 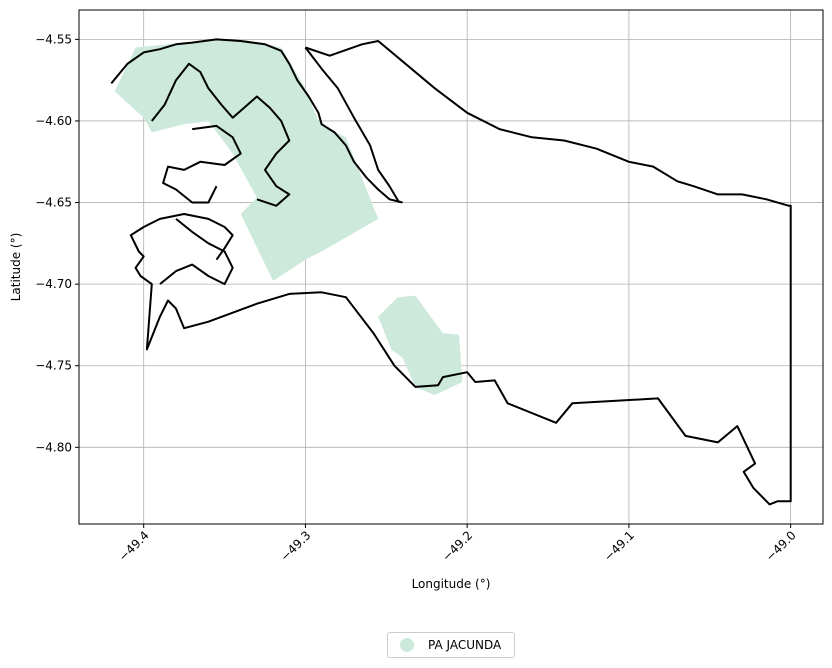 I want to click on y-tick-label: −4.80, so click(x=53, y=447).